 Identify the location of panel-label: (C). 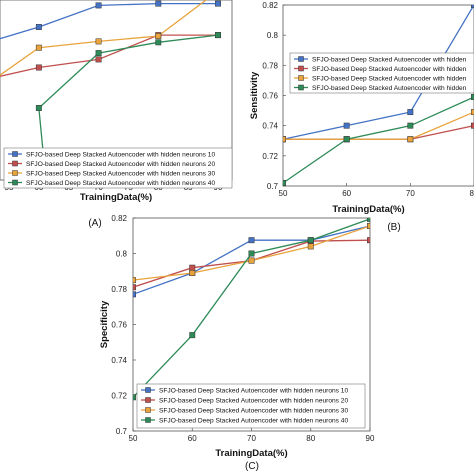
(252, 466).